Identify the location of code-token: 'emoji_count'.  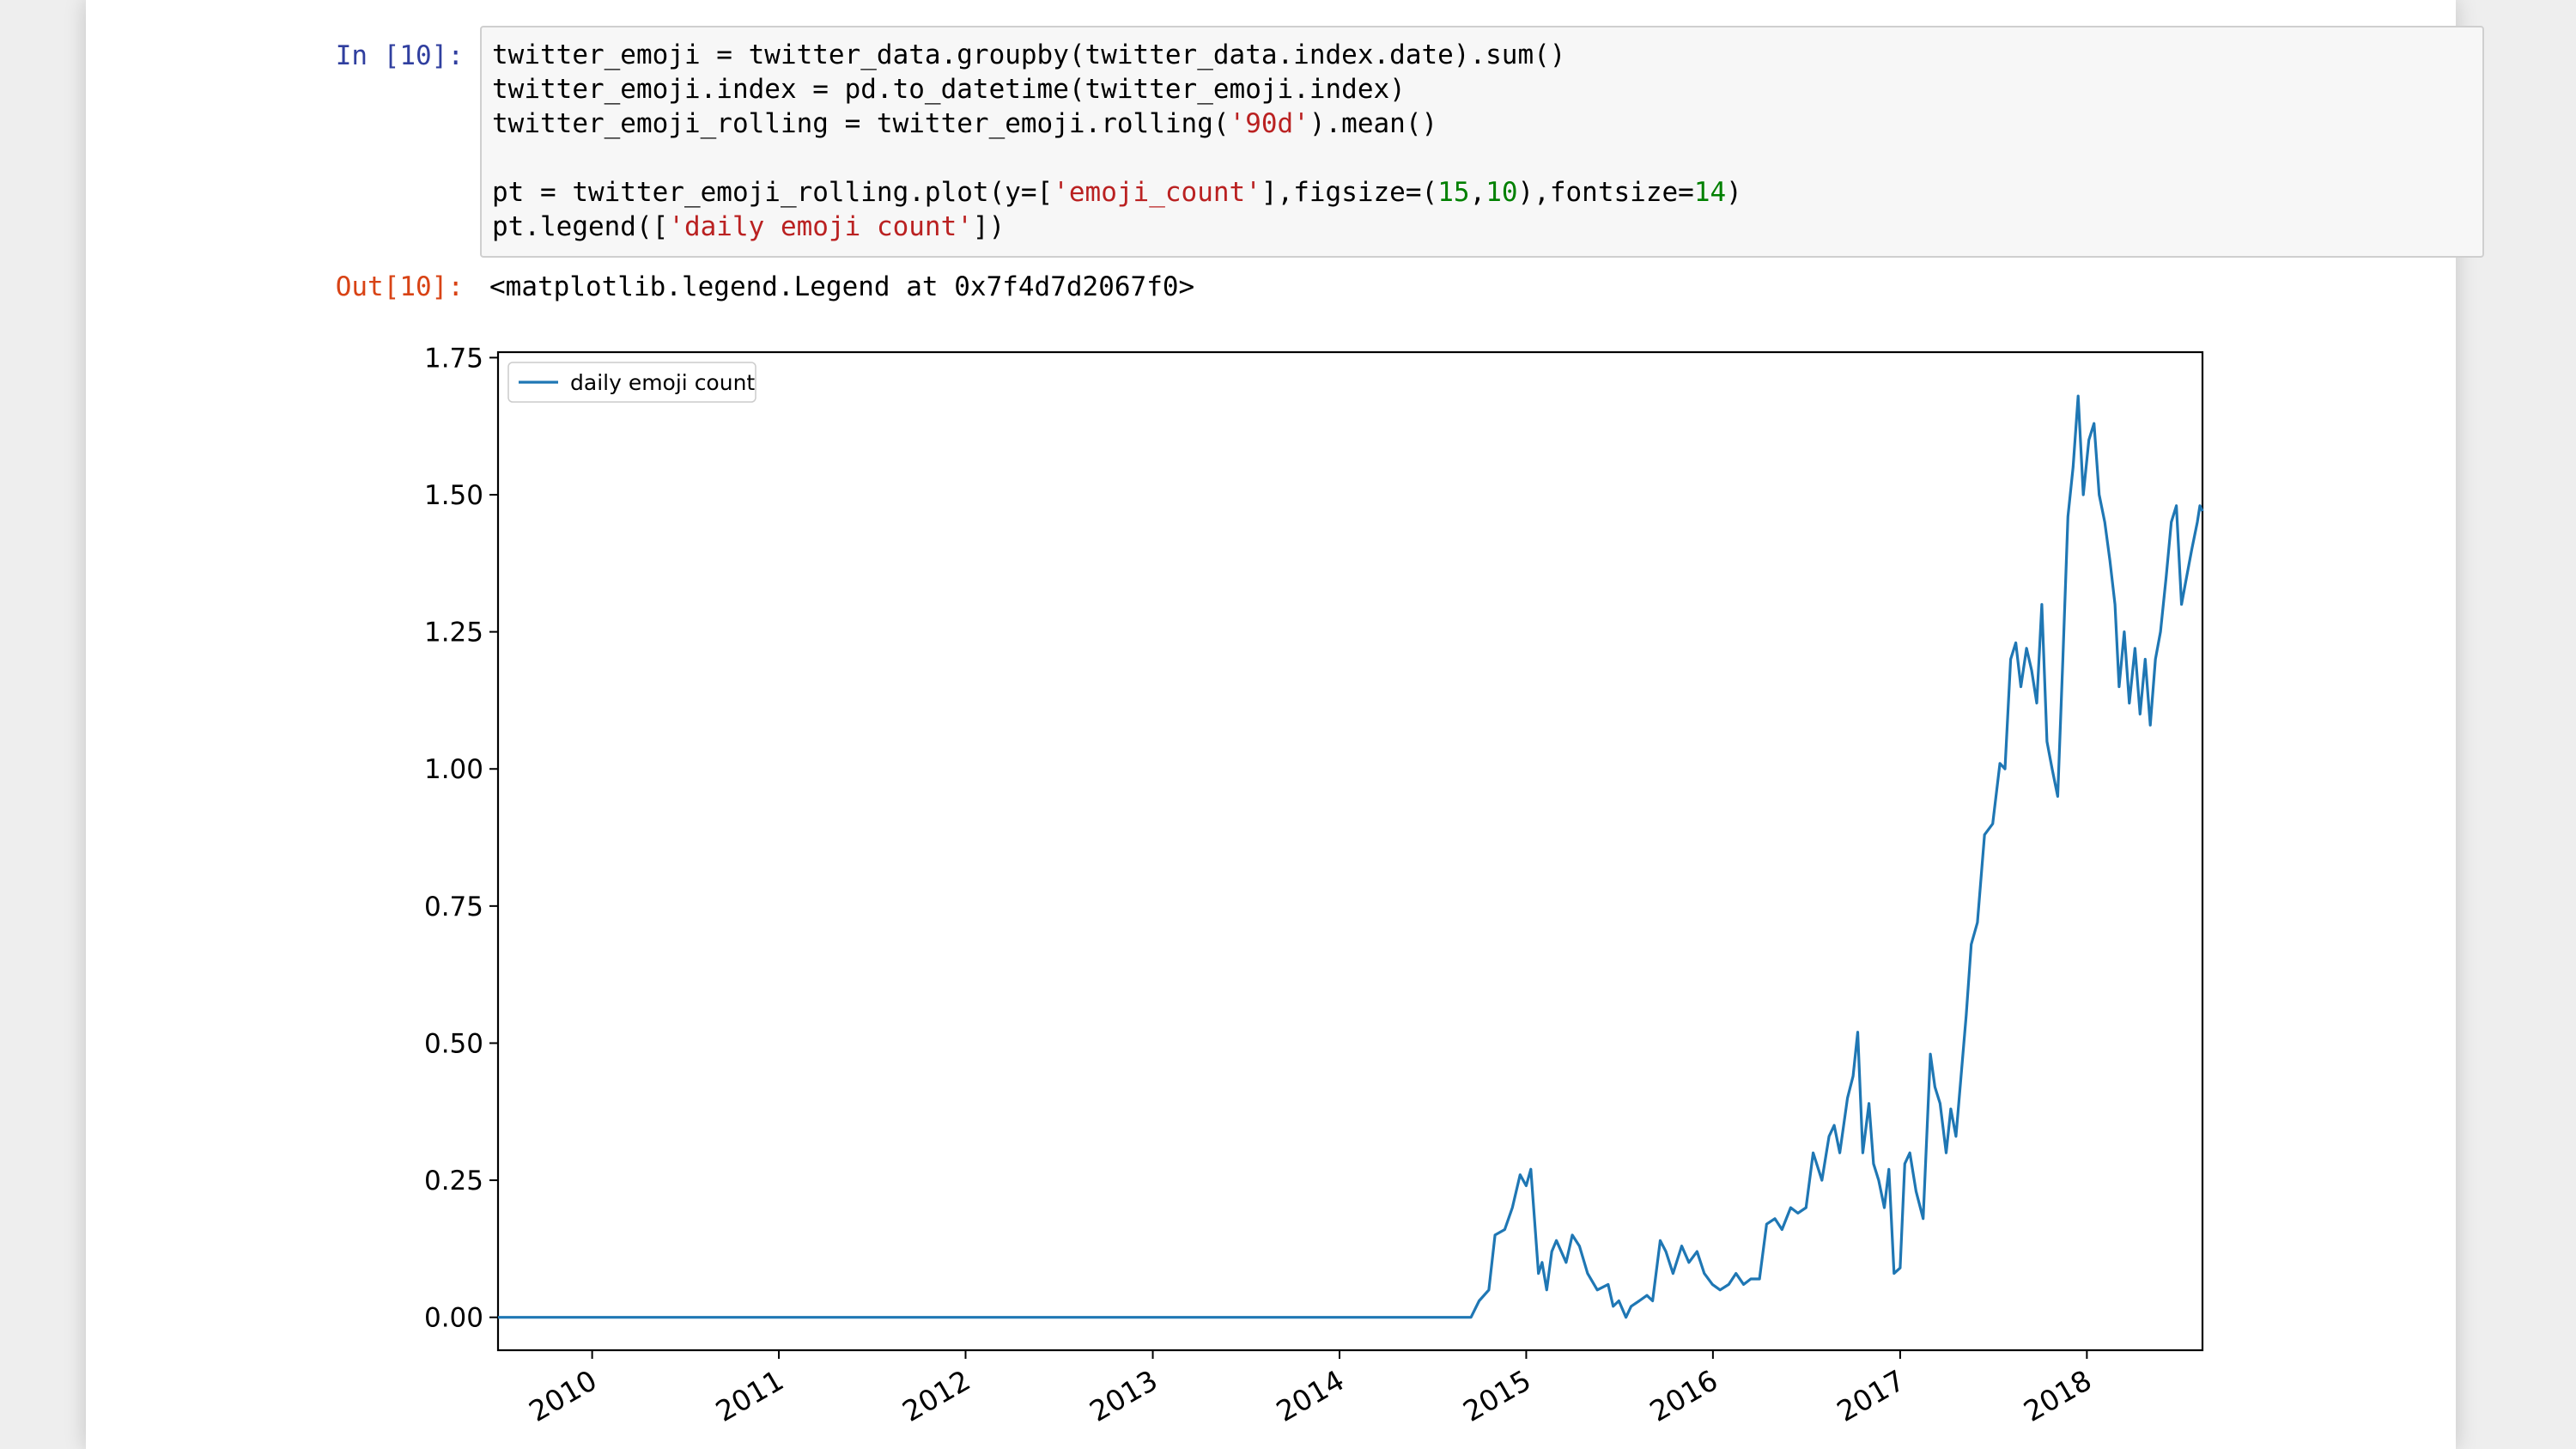
(1157, 192).